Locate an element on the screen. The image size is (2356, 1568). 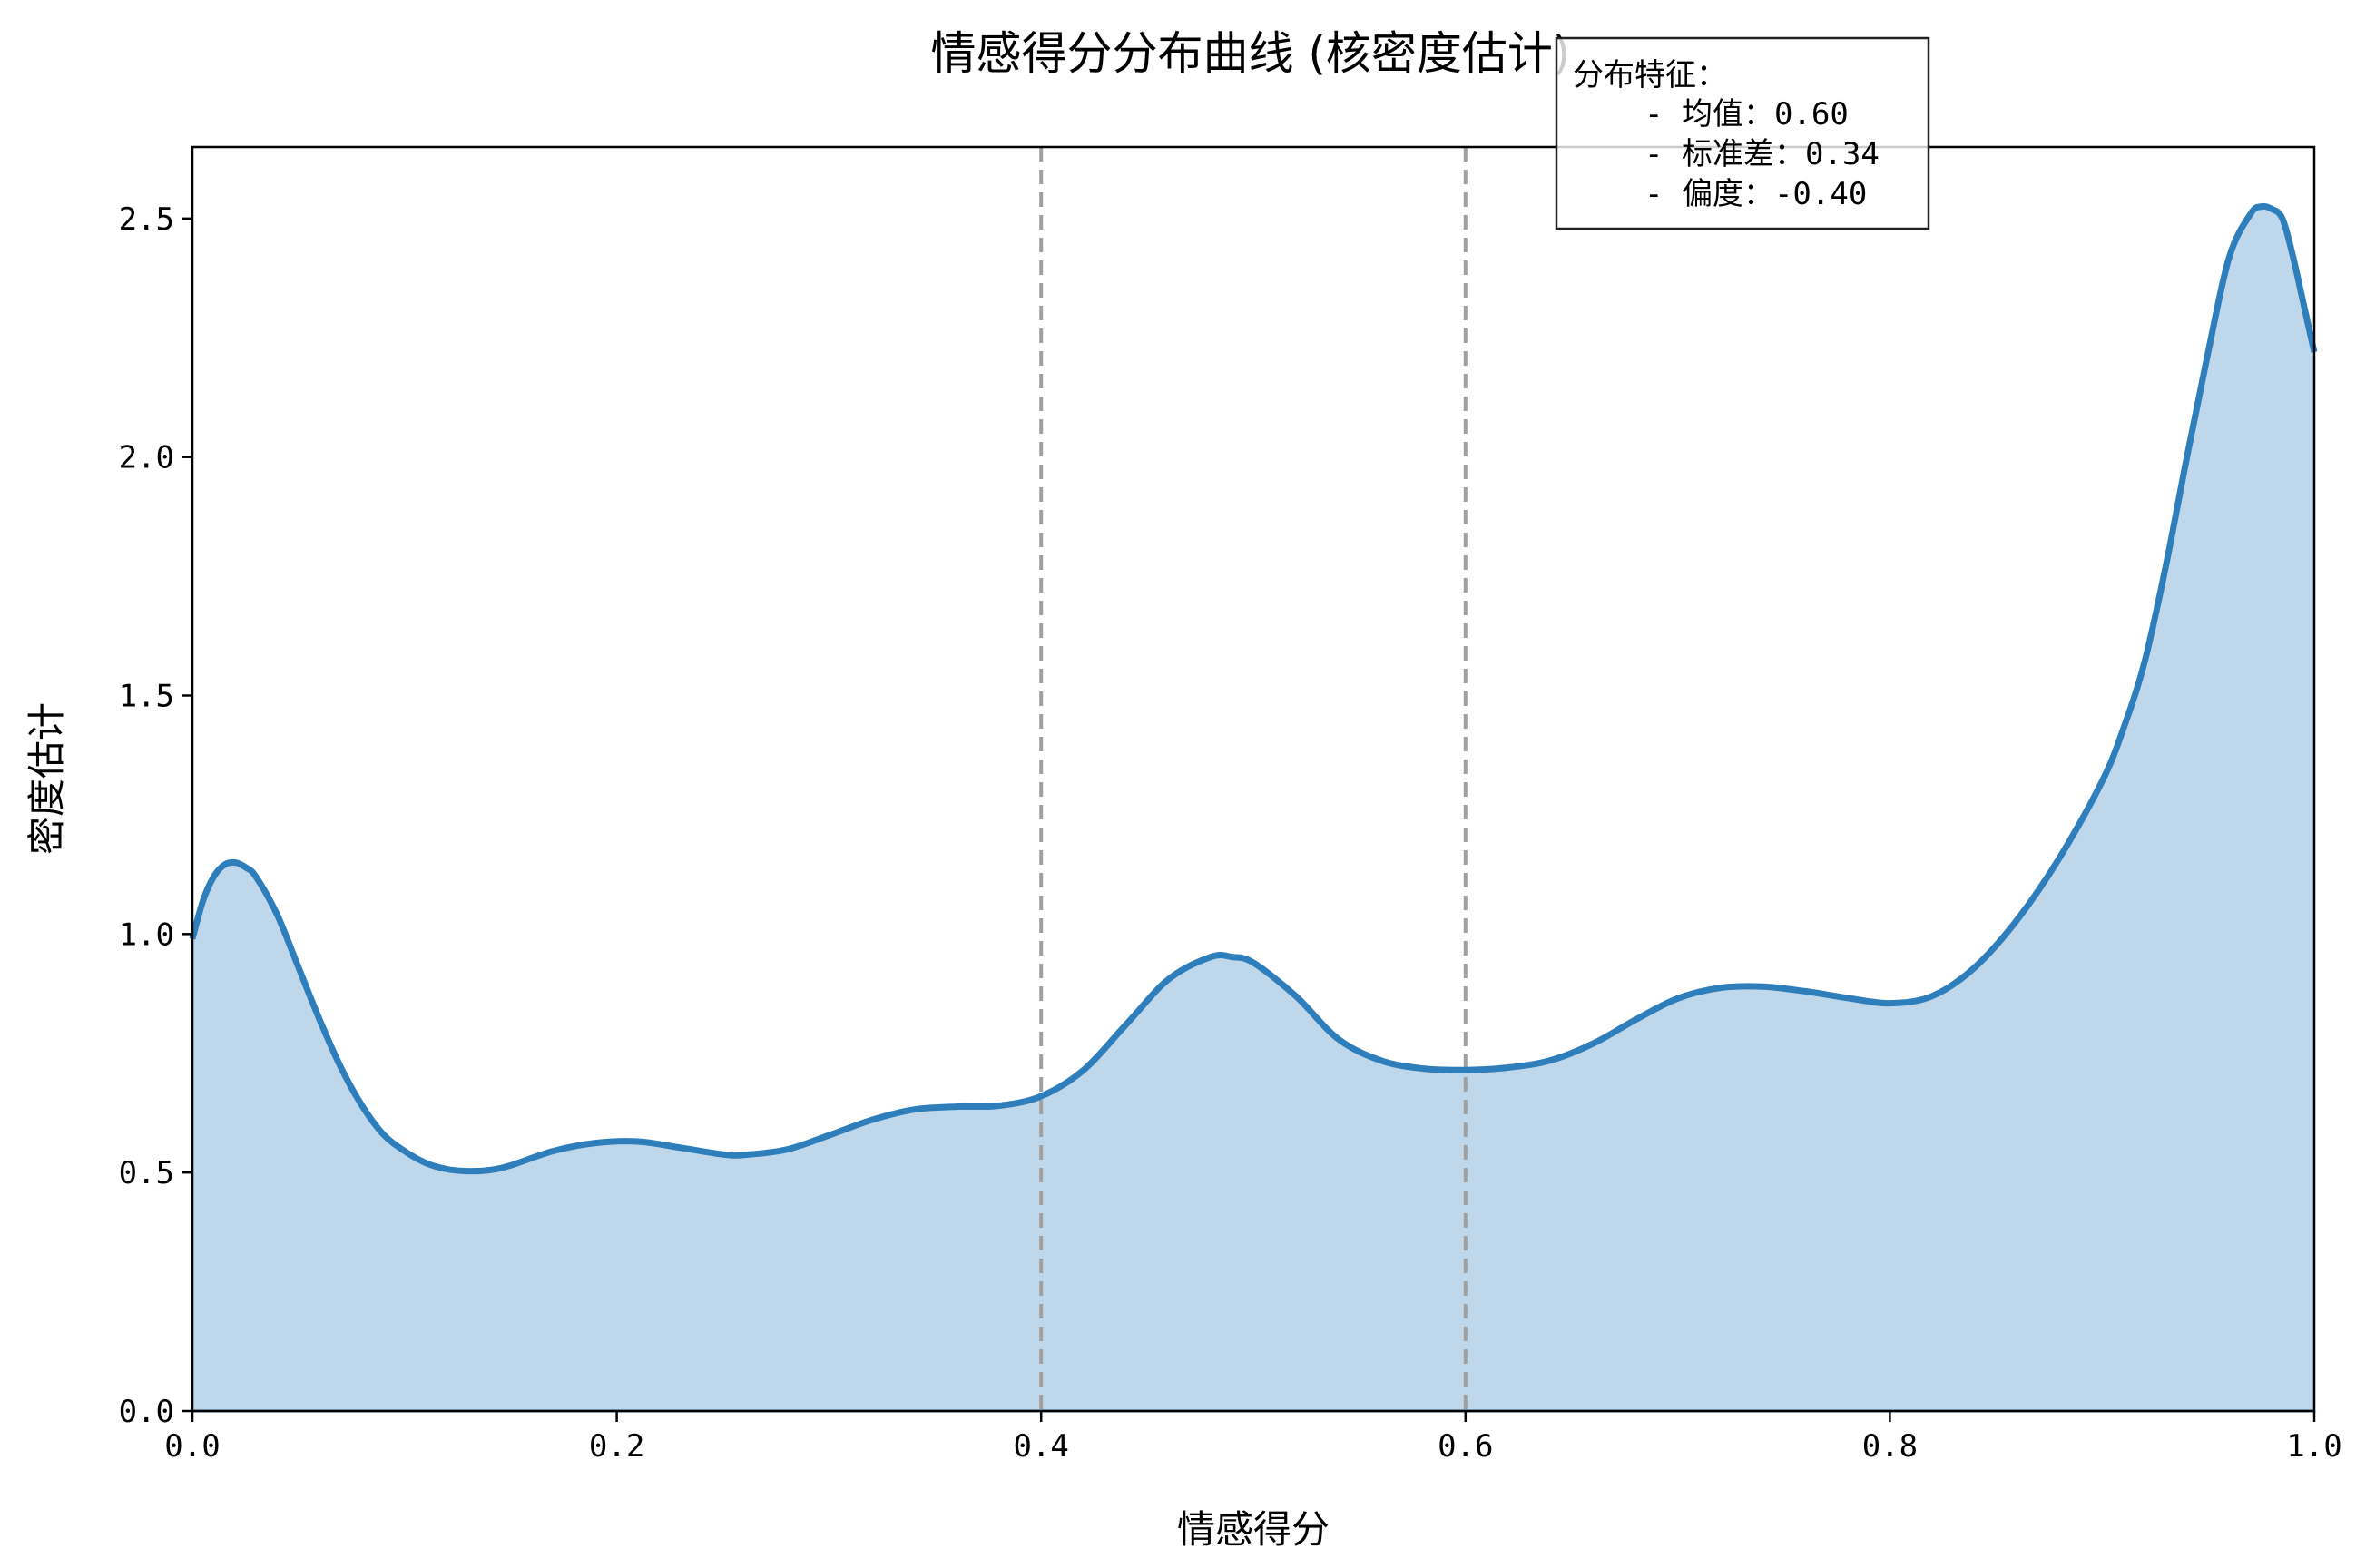
x-axis: 0.0 0.2 0.4 0.6 0.8 1.0 is located at coordinates (1253, 1438).